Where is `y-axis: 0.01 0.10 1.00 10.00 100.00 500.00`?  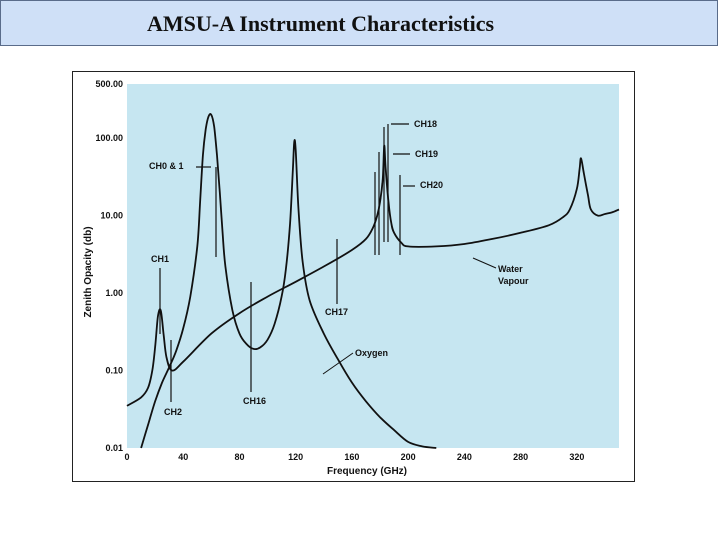 y-axis: 0.01 0.10 1.00 10.00 100.00 500.00 is located at coordinates (109, 266).